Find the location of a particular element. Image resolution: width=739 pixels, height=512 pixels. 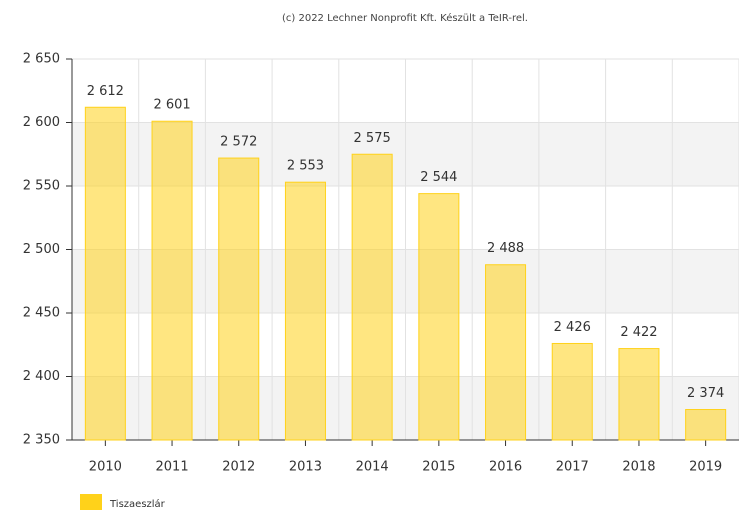

value-label: 2 426 is located at coordinates (572, 327).